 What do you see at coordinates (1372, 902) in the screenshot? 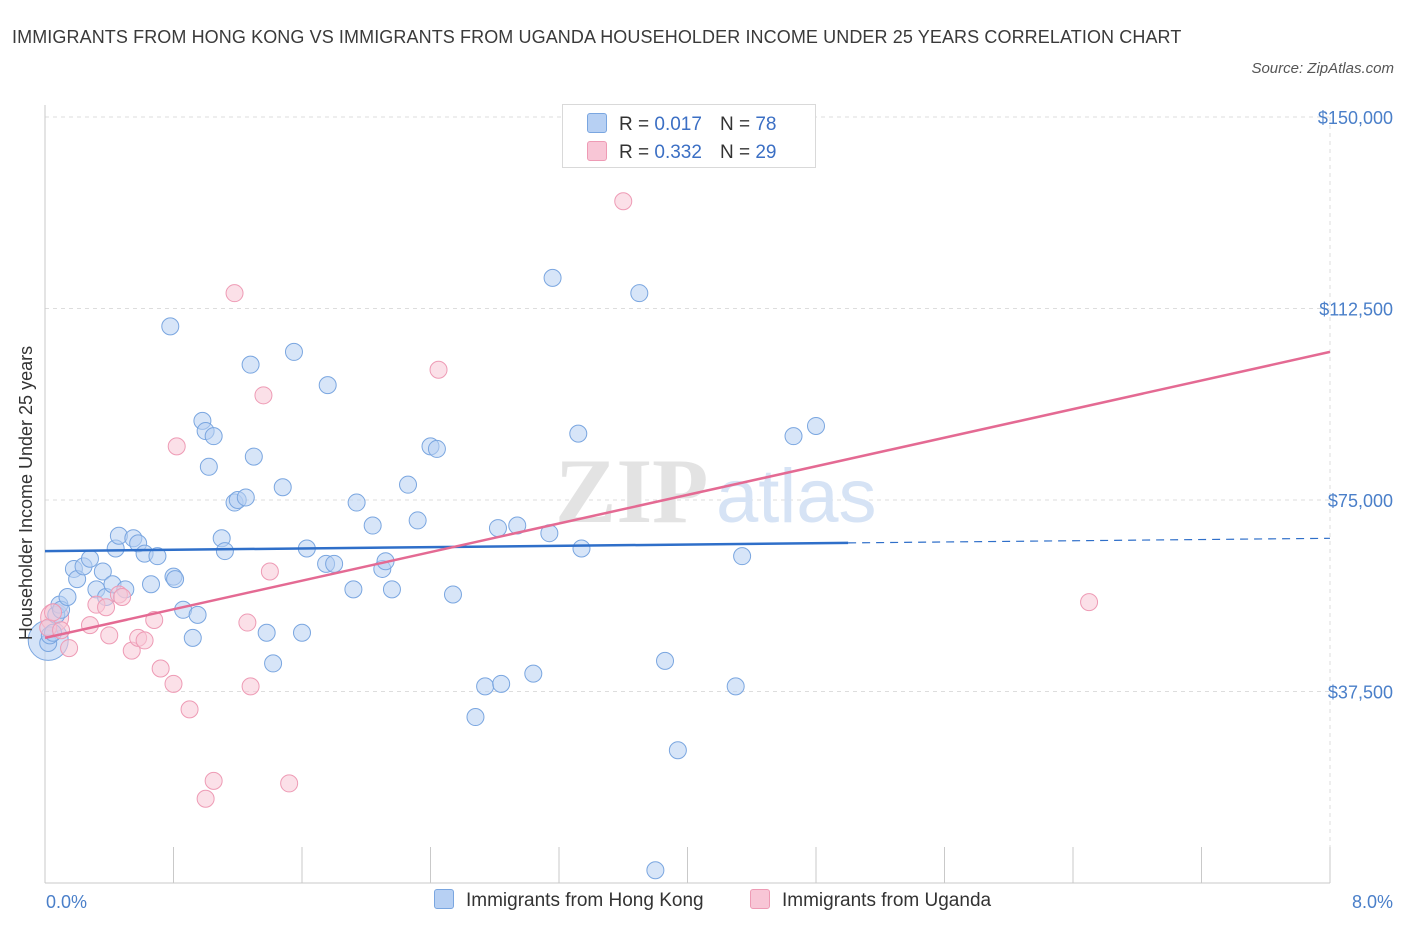
I see `x-tick-label: 8.0%` at bounding box center [1372, 902].